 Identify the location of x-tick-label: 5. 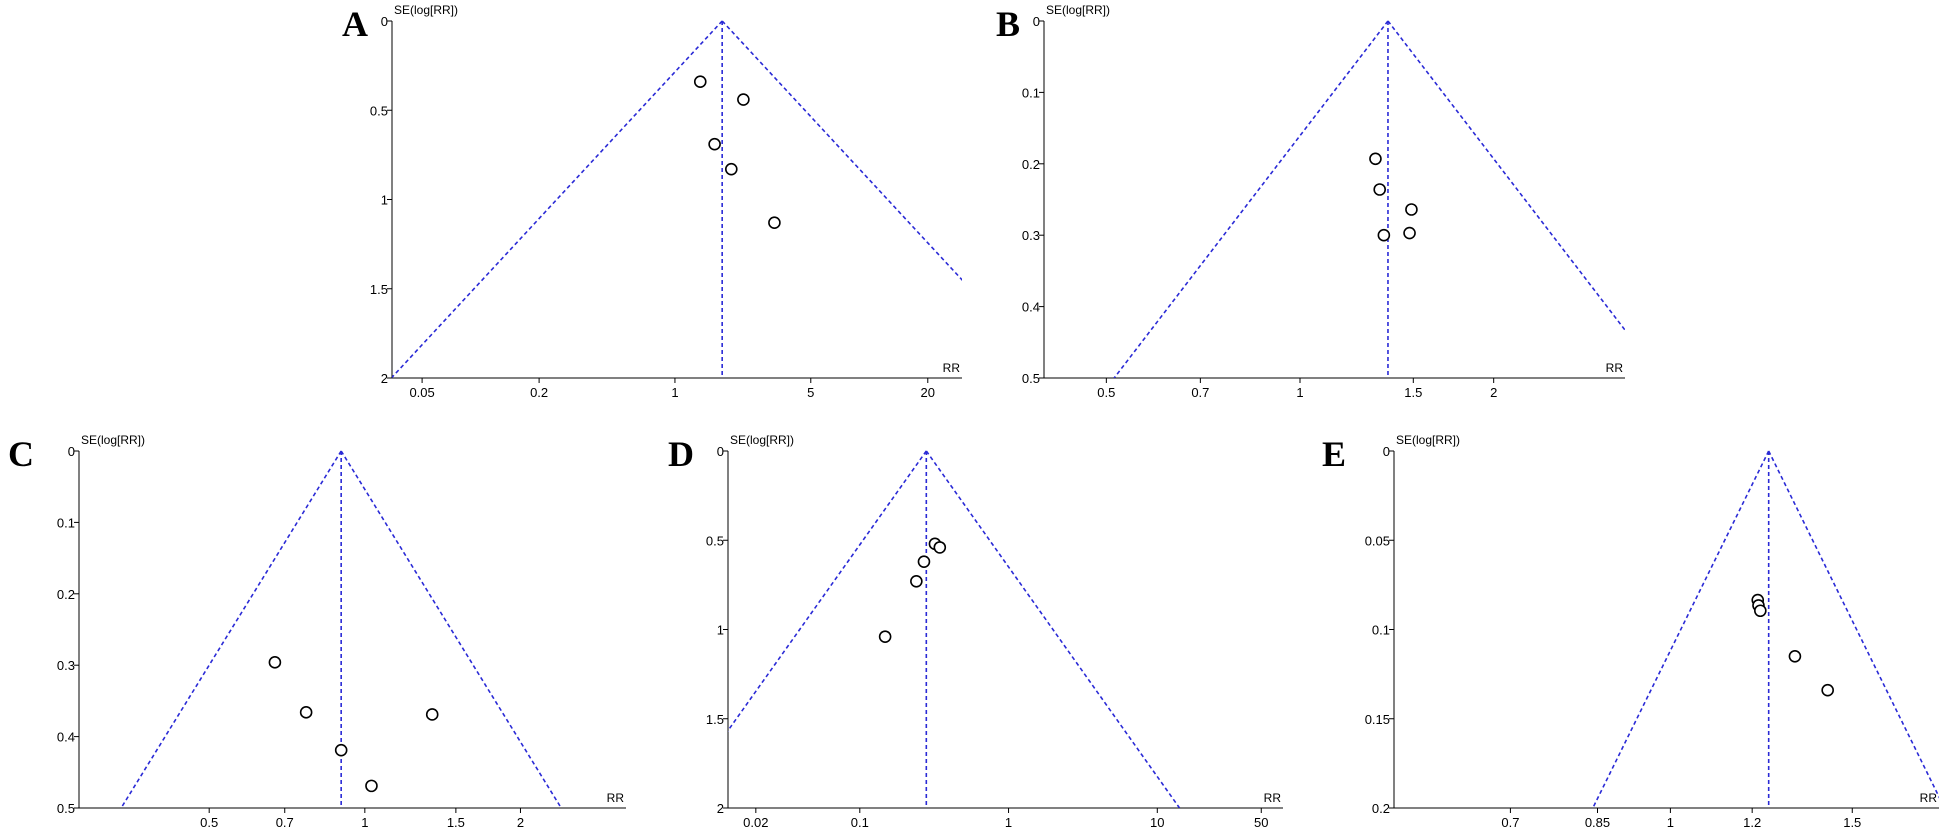
(810, 392).